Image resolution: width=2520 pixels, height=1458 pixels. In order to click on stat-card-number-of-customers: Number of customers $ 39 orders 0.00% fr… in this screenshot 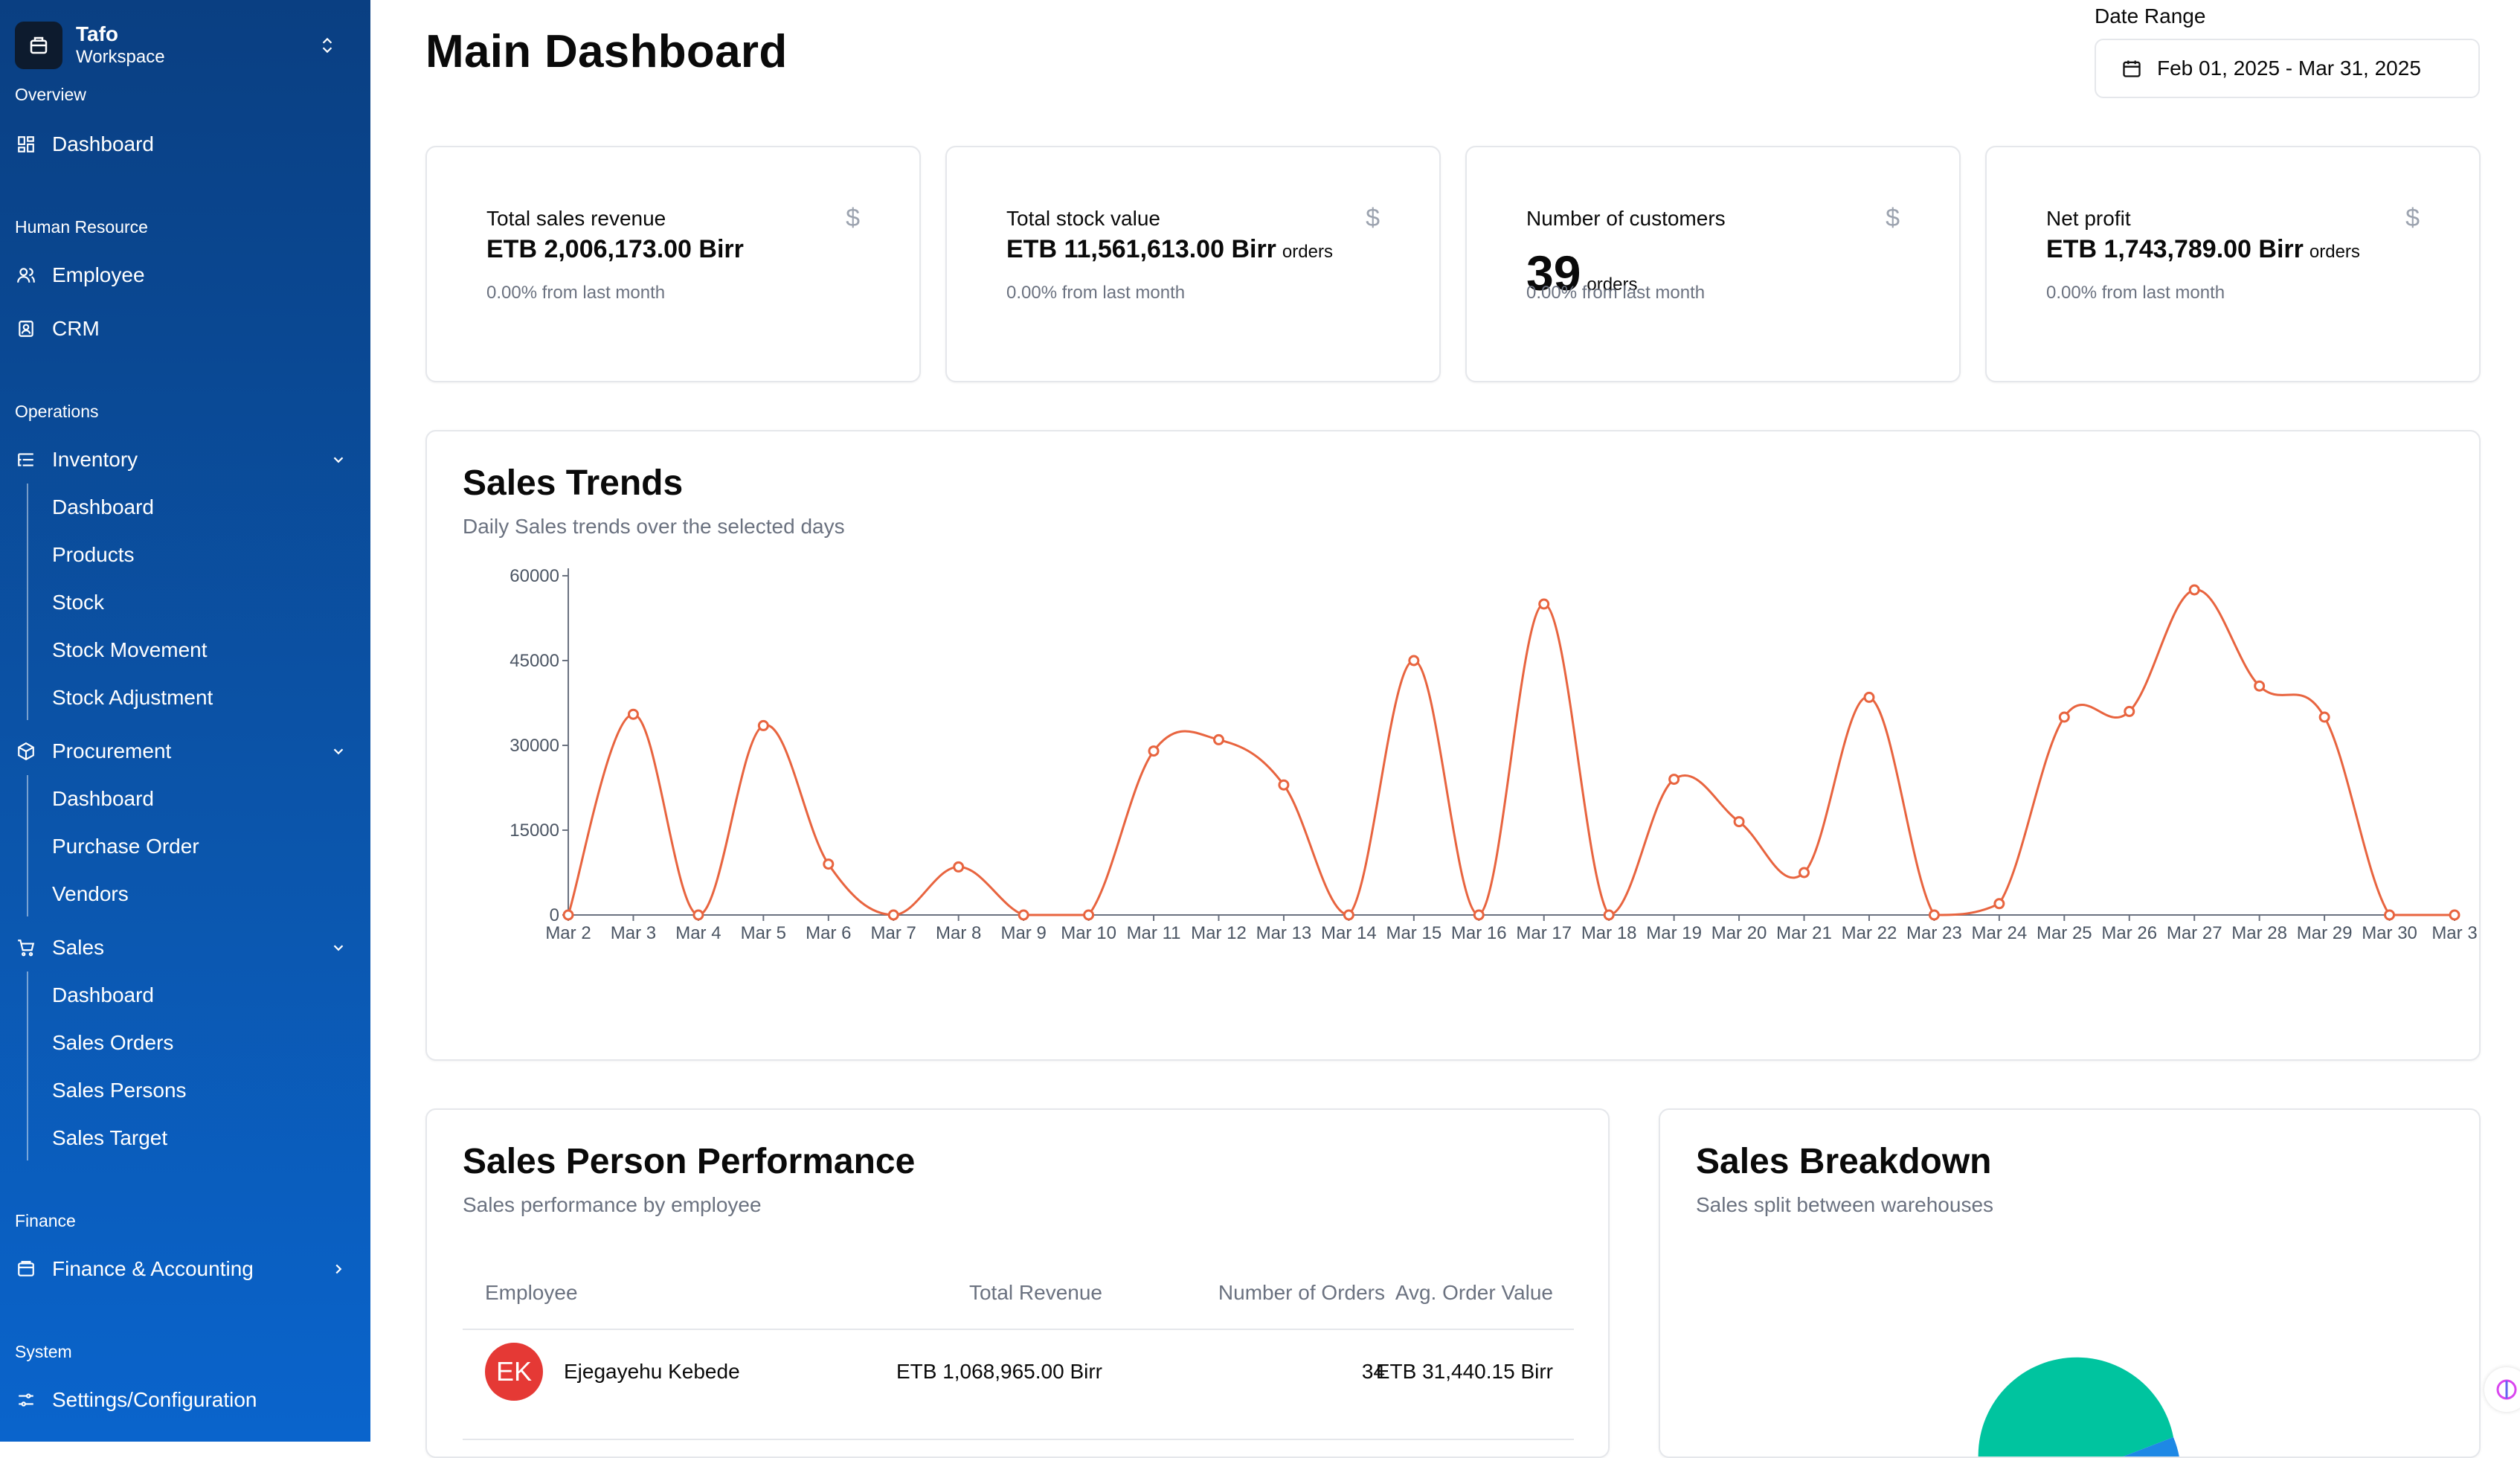, I will do `click(1713, 264)`.